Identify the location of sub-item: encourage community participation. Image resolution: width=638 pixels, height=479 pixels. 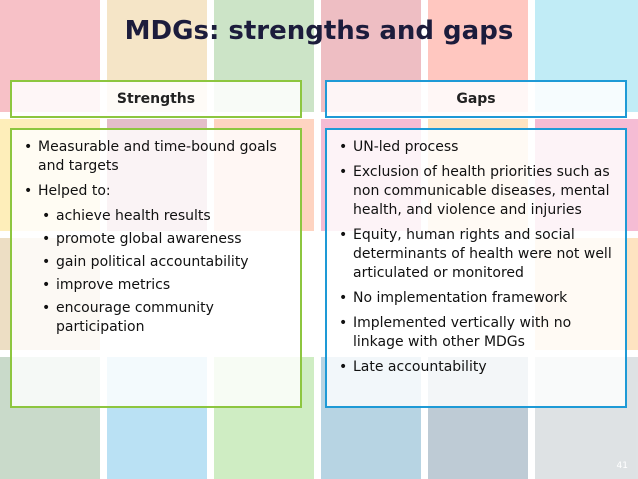
(165, 318).